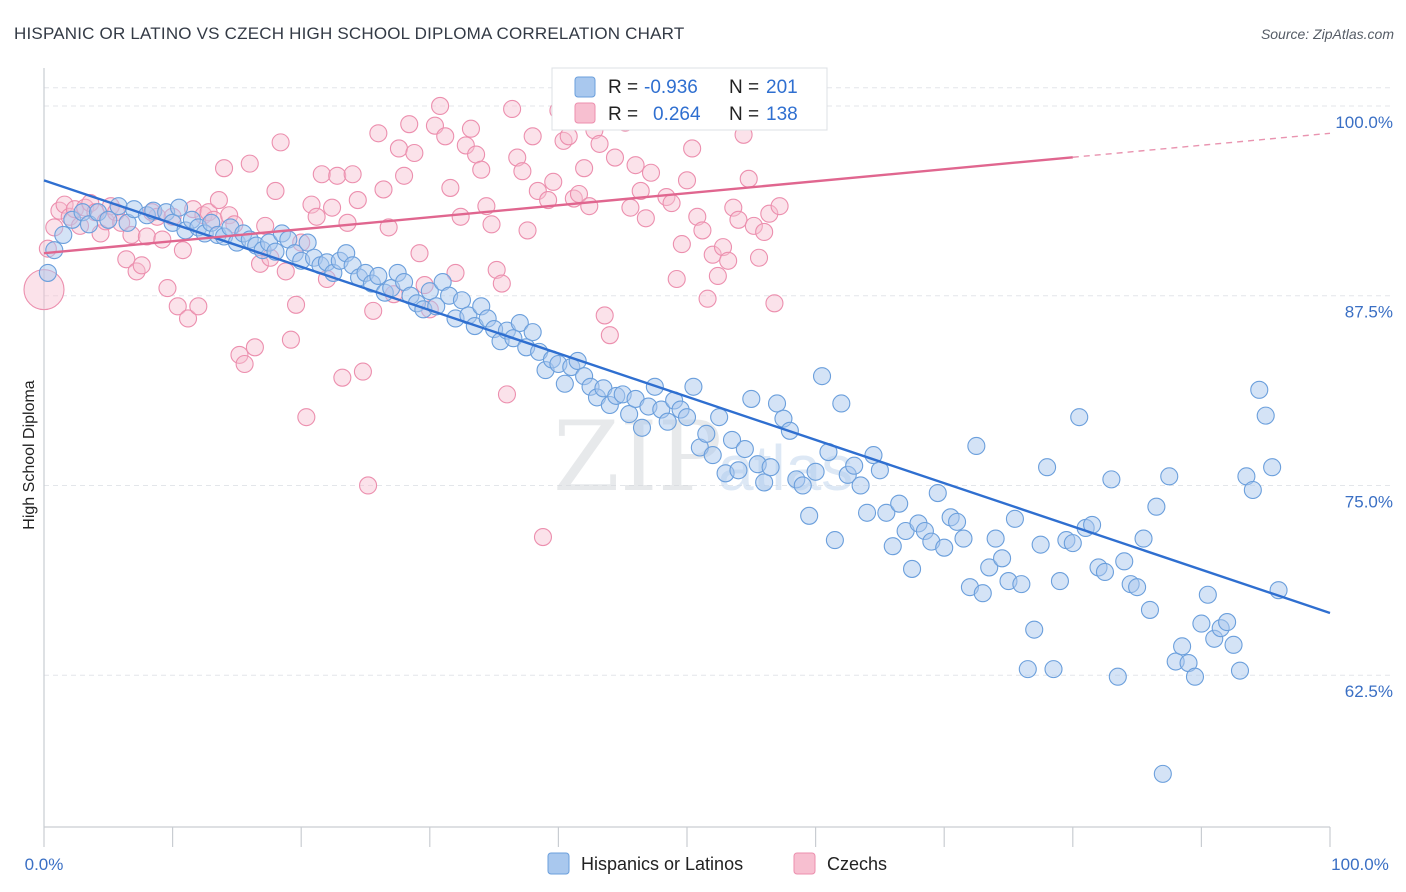 This screenshot has width=1406, height=892. I want to click on legend-top: R = -0.936 N = 201 R = 0.264 N = 138, so click(689, 99).